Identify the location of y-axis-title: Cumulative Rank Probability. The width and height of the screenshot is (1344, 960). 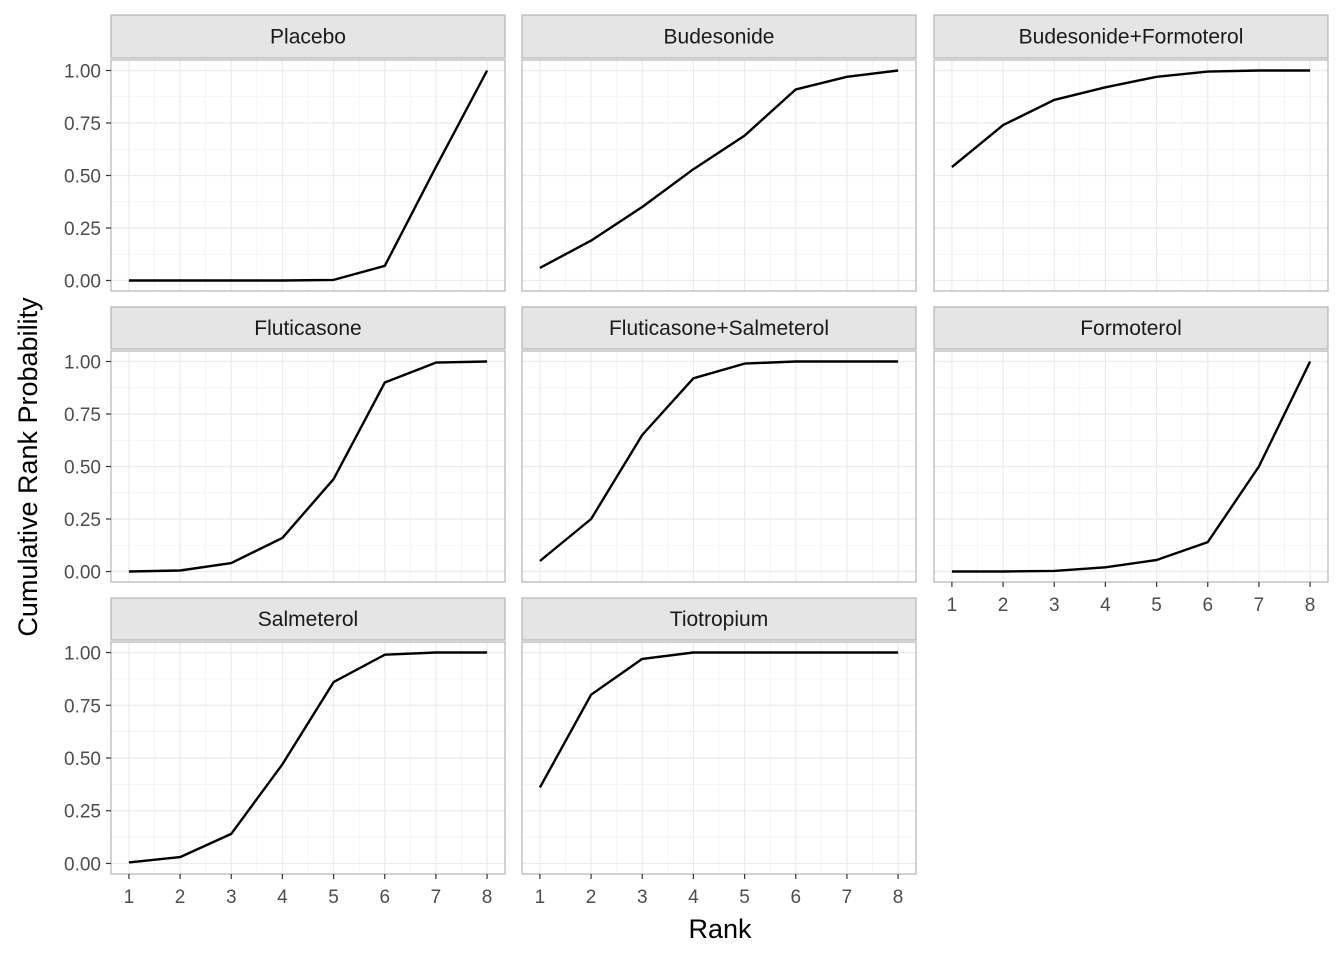
(28, 467).